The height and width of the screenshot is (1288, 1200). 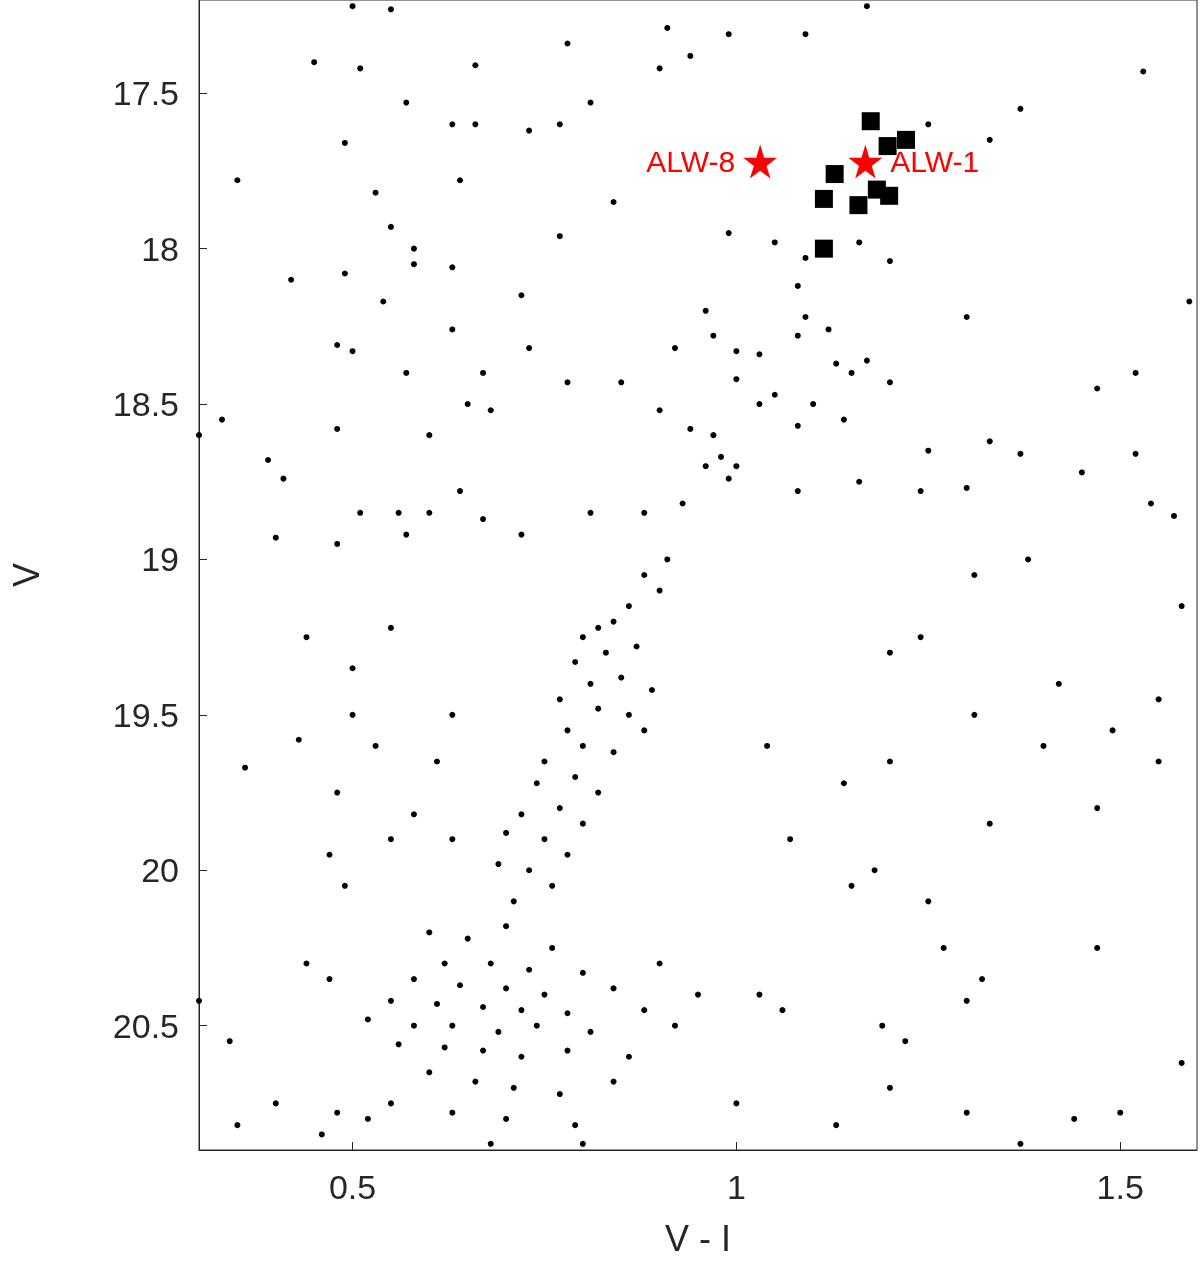 I want to click on y-tick-label: 17.5, so click(x=145, y=93).